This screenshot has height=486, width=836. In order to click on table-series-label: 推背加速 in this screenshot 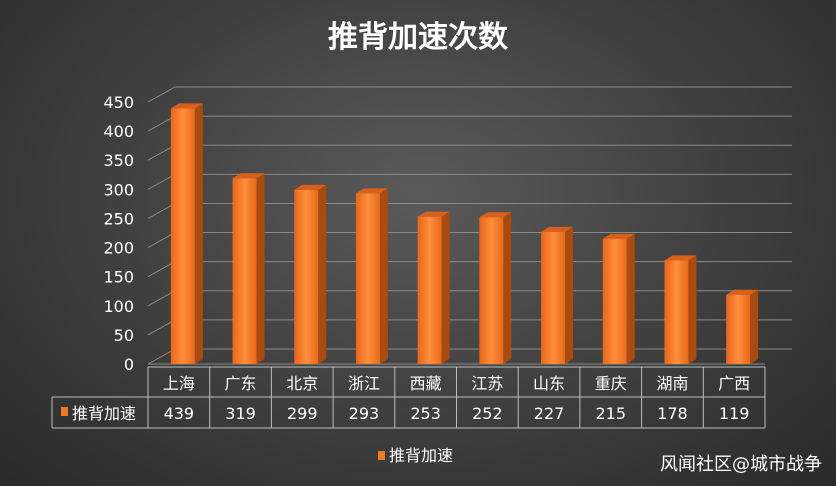, I will do `click(104, 413)`.